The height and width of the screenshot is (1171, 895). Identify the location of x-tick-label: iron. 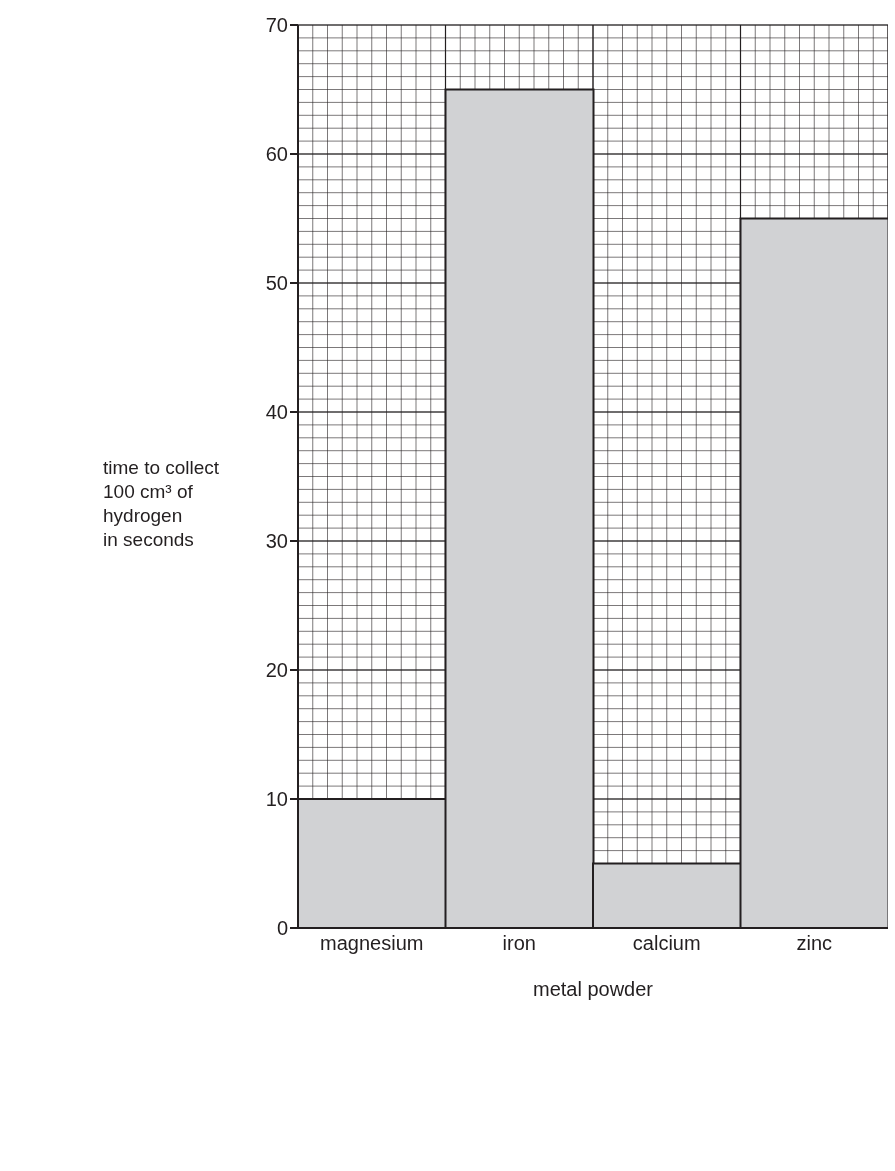
(519, 943).